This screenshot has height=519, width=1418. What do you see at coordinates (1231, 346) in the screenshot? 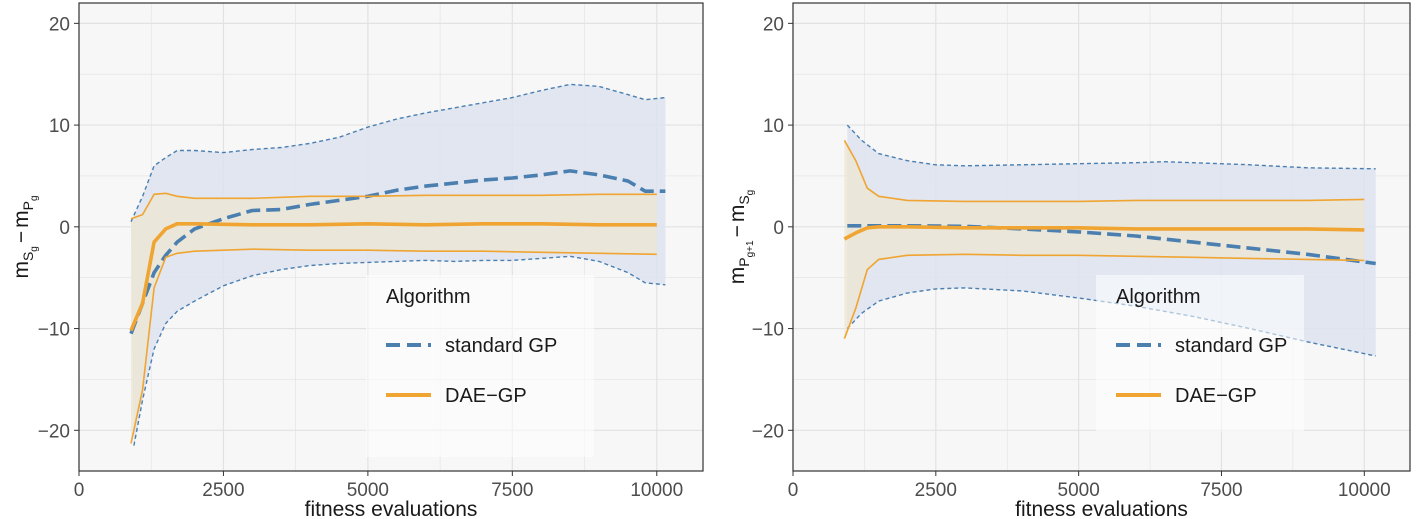
I see `right-legend-label-standard-gp: standard GP` at bounding box center [1231, 346].